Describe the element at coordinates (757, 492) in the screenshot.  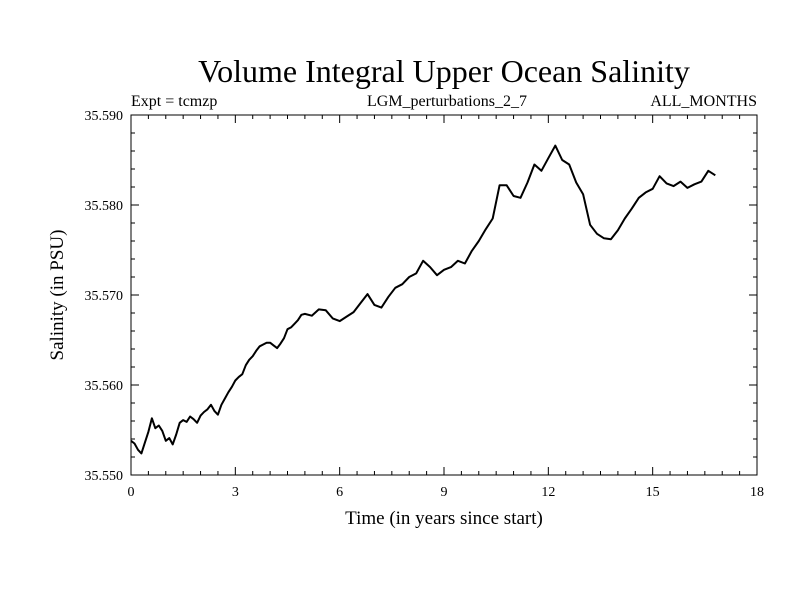
I see `x-tick-label: 18` at that location.